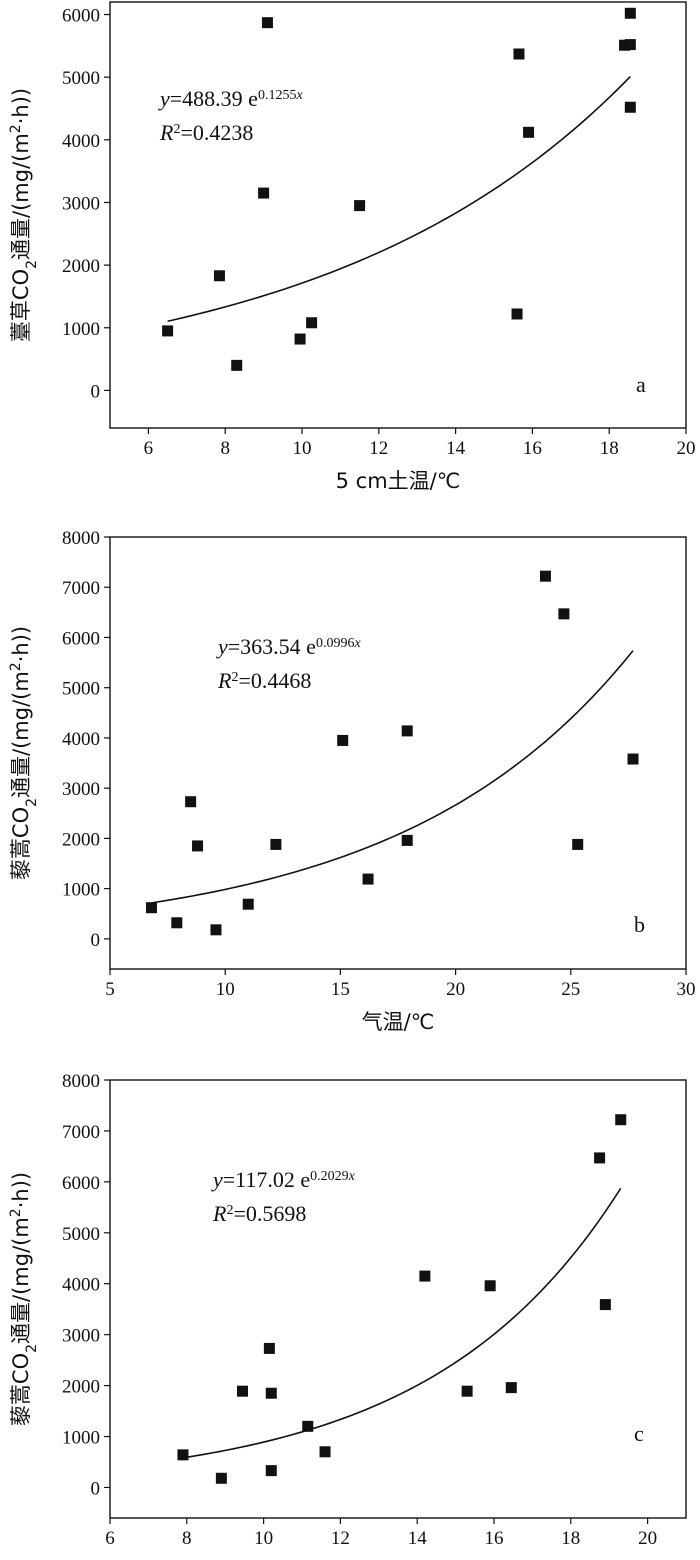  I want to click on y-axis-title-unit: 通量/(mg/(m, so click(21, 196).